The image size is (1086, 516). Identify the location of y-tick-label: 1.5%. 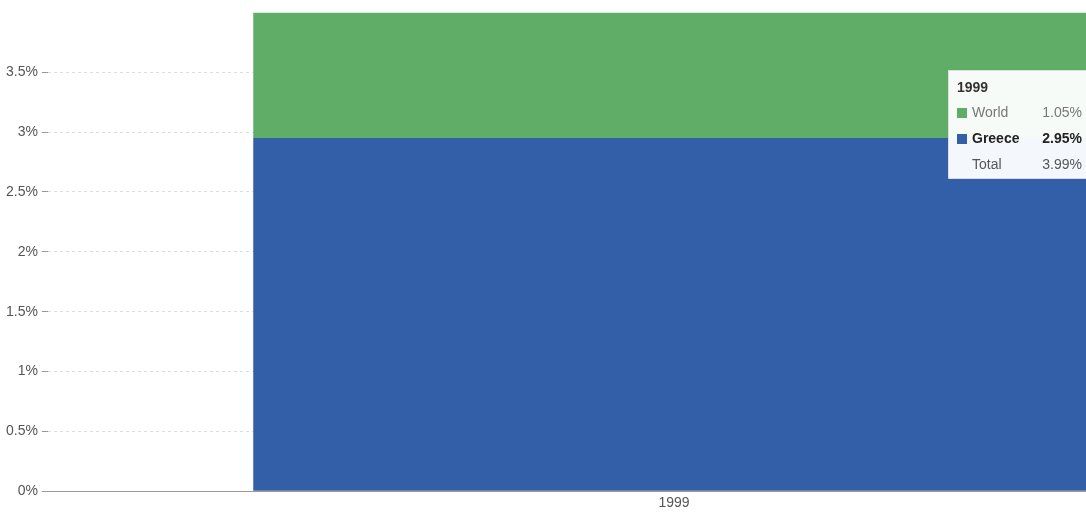
(21, 310).